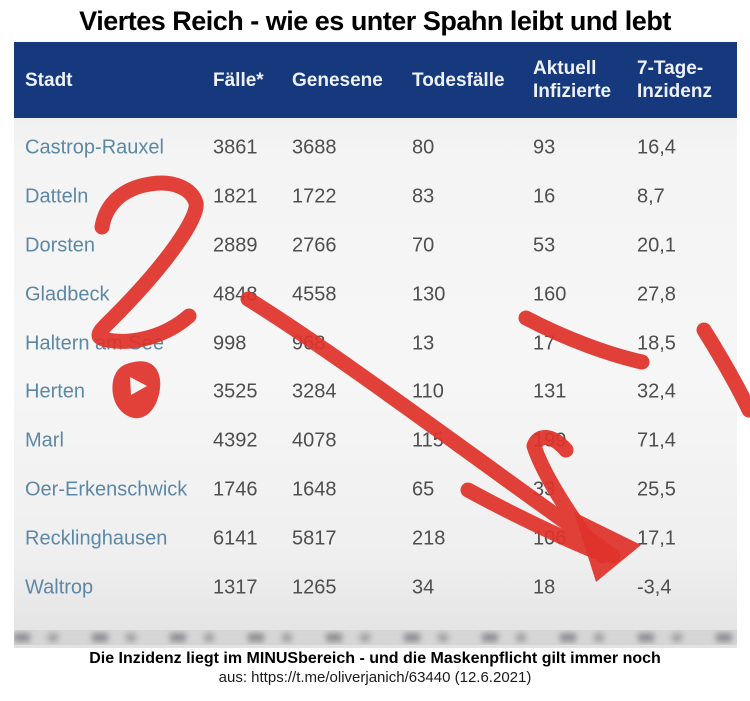 The height and width of the screenshot is (701, 750). What do you see at coordinates (550, 440) in the screenshot?
I see `cell-aktuell-infizierte: 199` at bounding box center [550, 440].